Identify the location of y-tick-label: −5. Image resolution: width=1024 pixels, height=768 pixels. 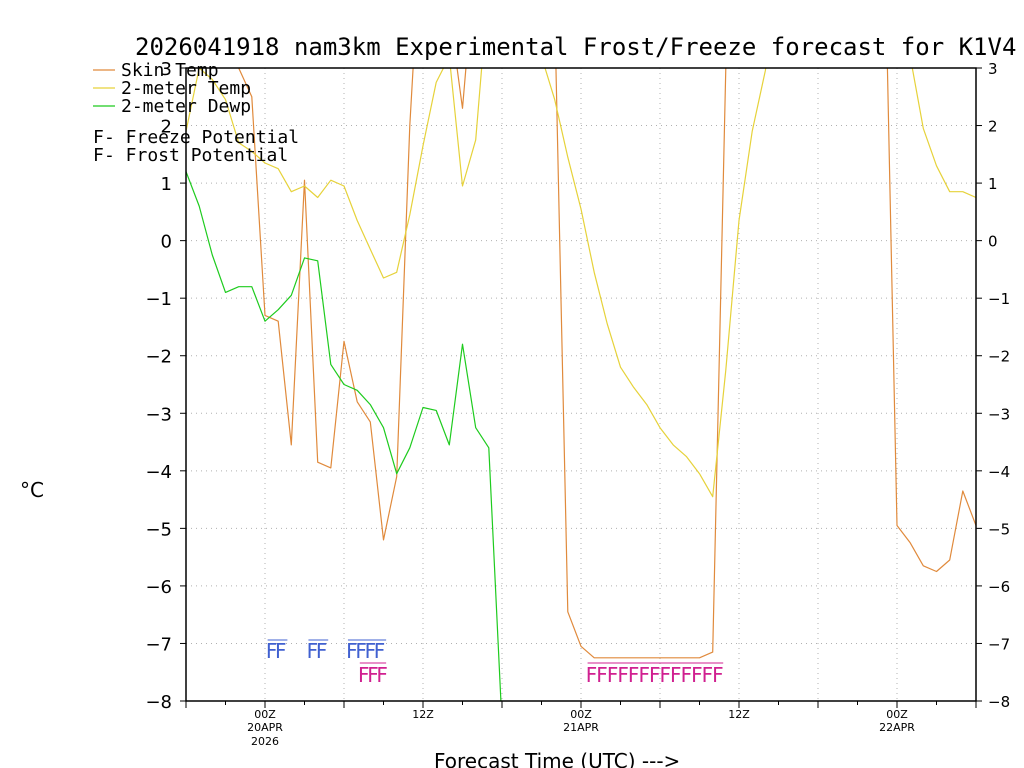
(158, 529).